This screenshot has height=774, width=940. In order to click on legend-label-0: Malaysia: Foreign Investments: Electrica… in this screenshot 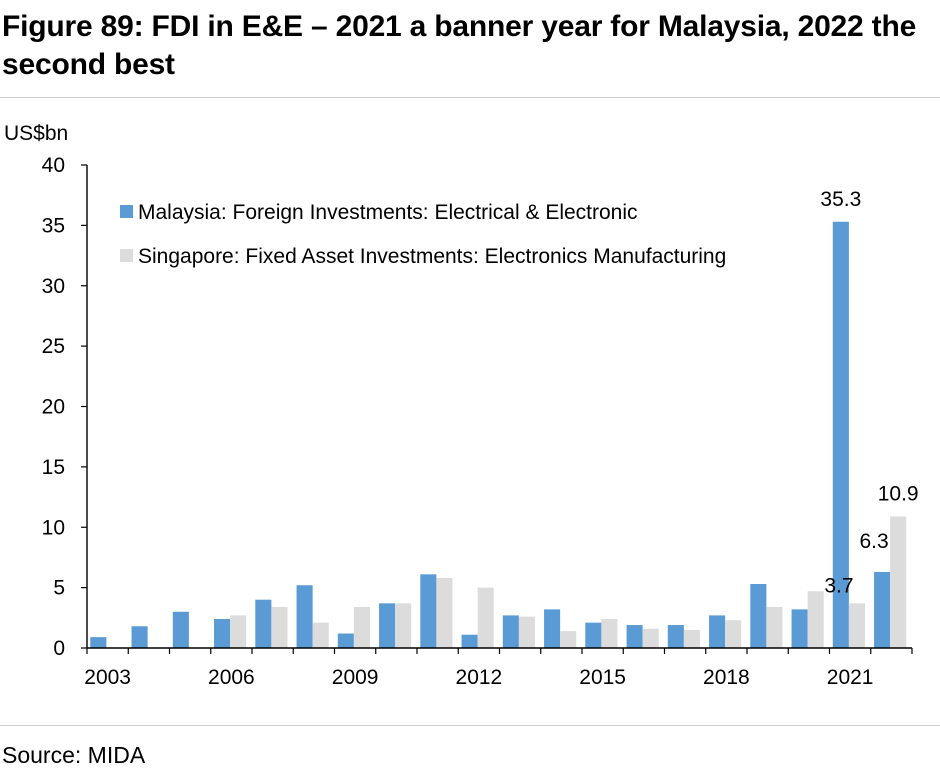, I will do `click(388, 212)`.